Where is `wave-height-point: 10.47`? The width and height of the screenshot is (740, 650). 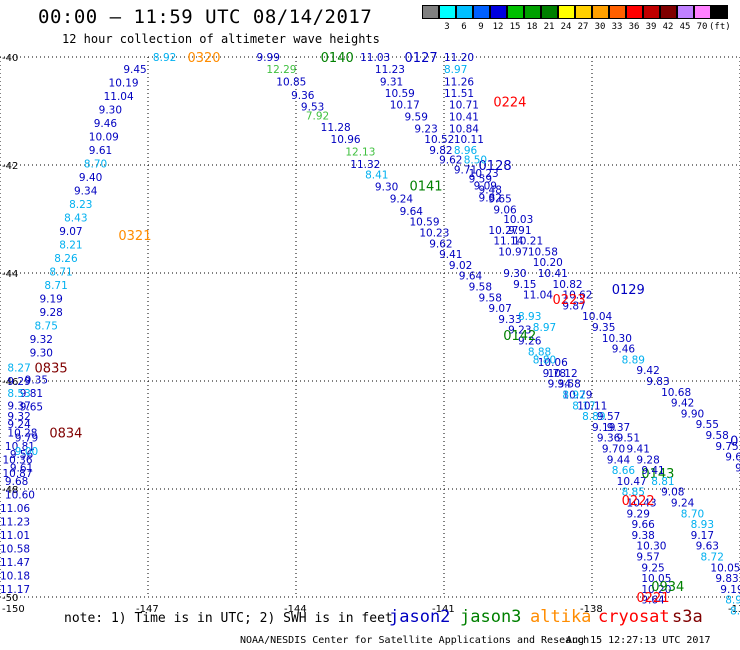 wave-height-point: 10.47 is located at coordinates (632, 482).